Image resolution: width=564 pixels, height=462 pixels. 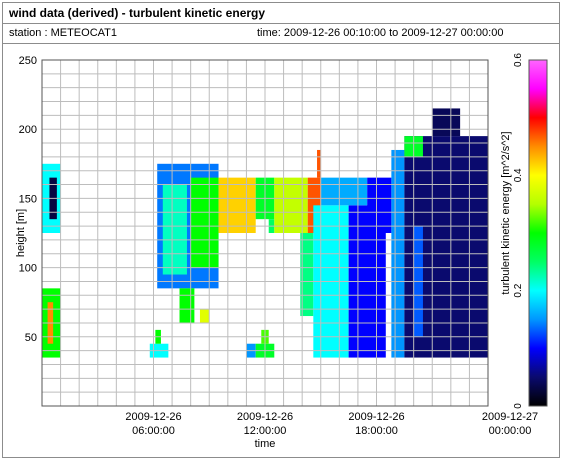 I want to click on y-tick-label: 50, so click(x=31, y=338).